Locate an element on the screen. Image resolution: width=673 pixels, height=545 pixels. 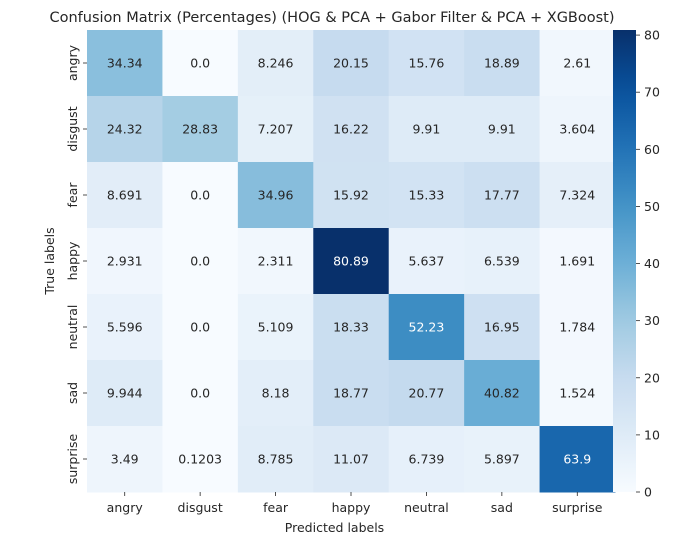
cell-value-label: 17.77 is located at coordinates (502, 195).